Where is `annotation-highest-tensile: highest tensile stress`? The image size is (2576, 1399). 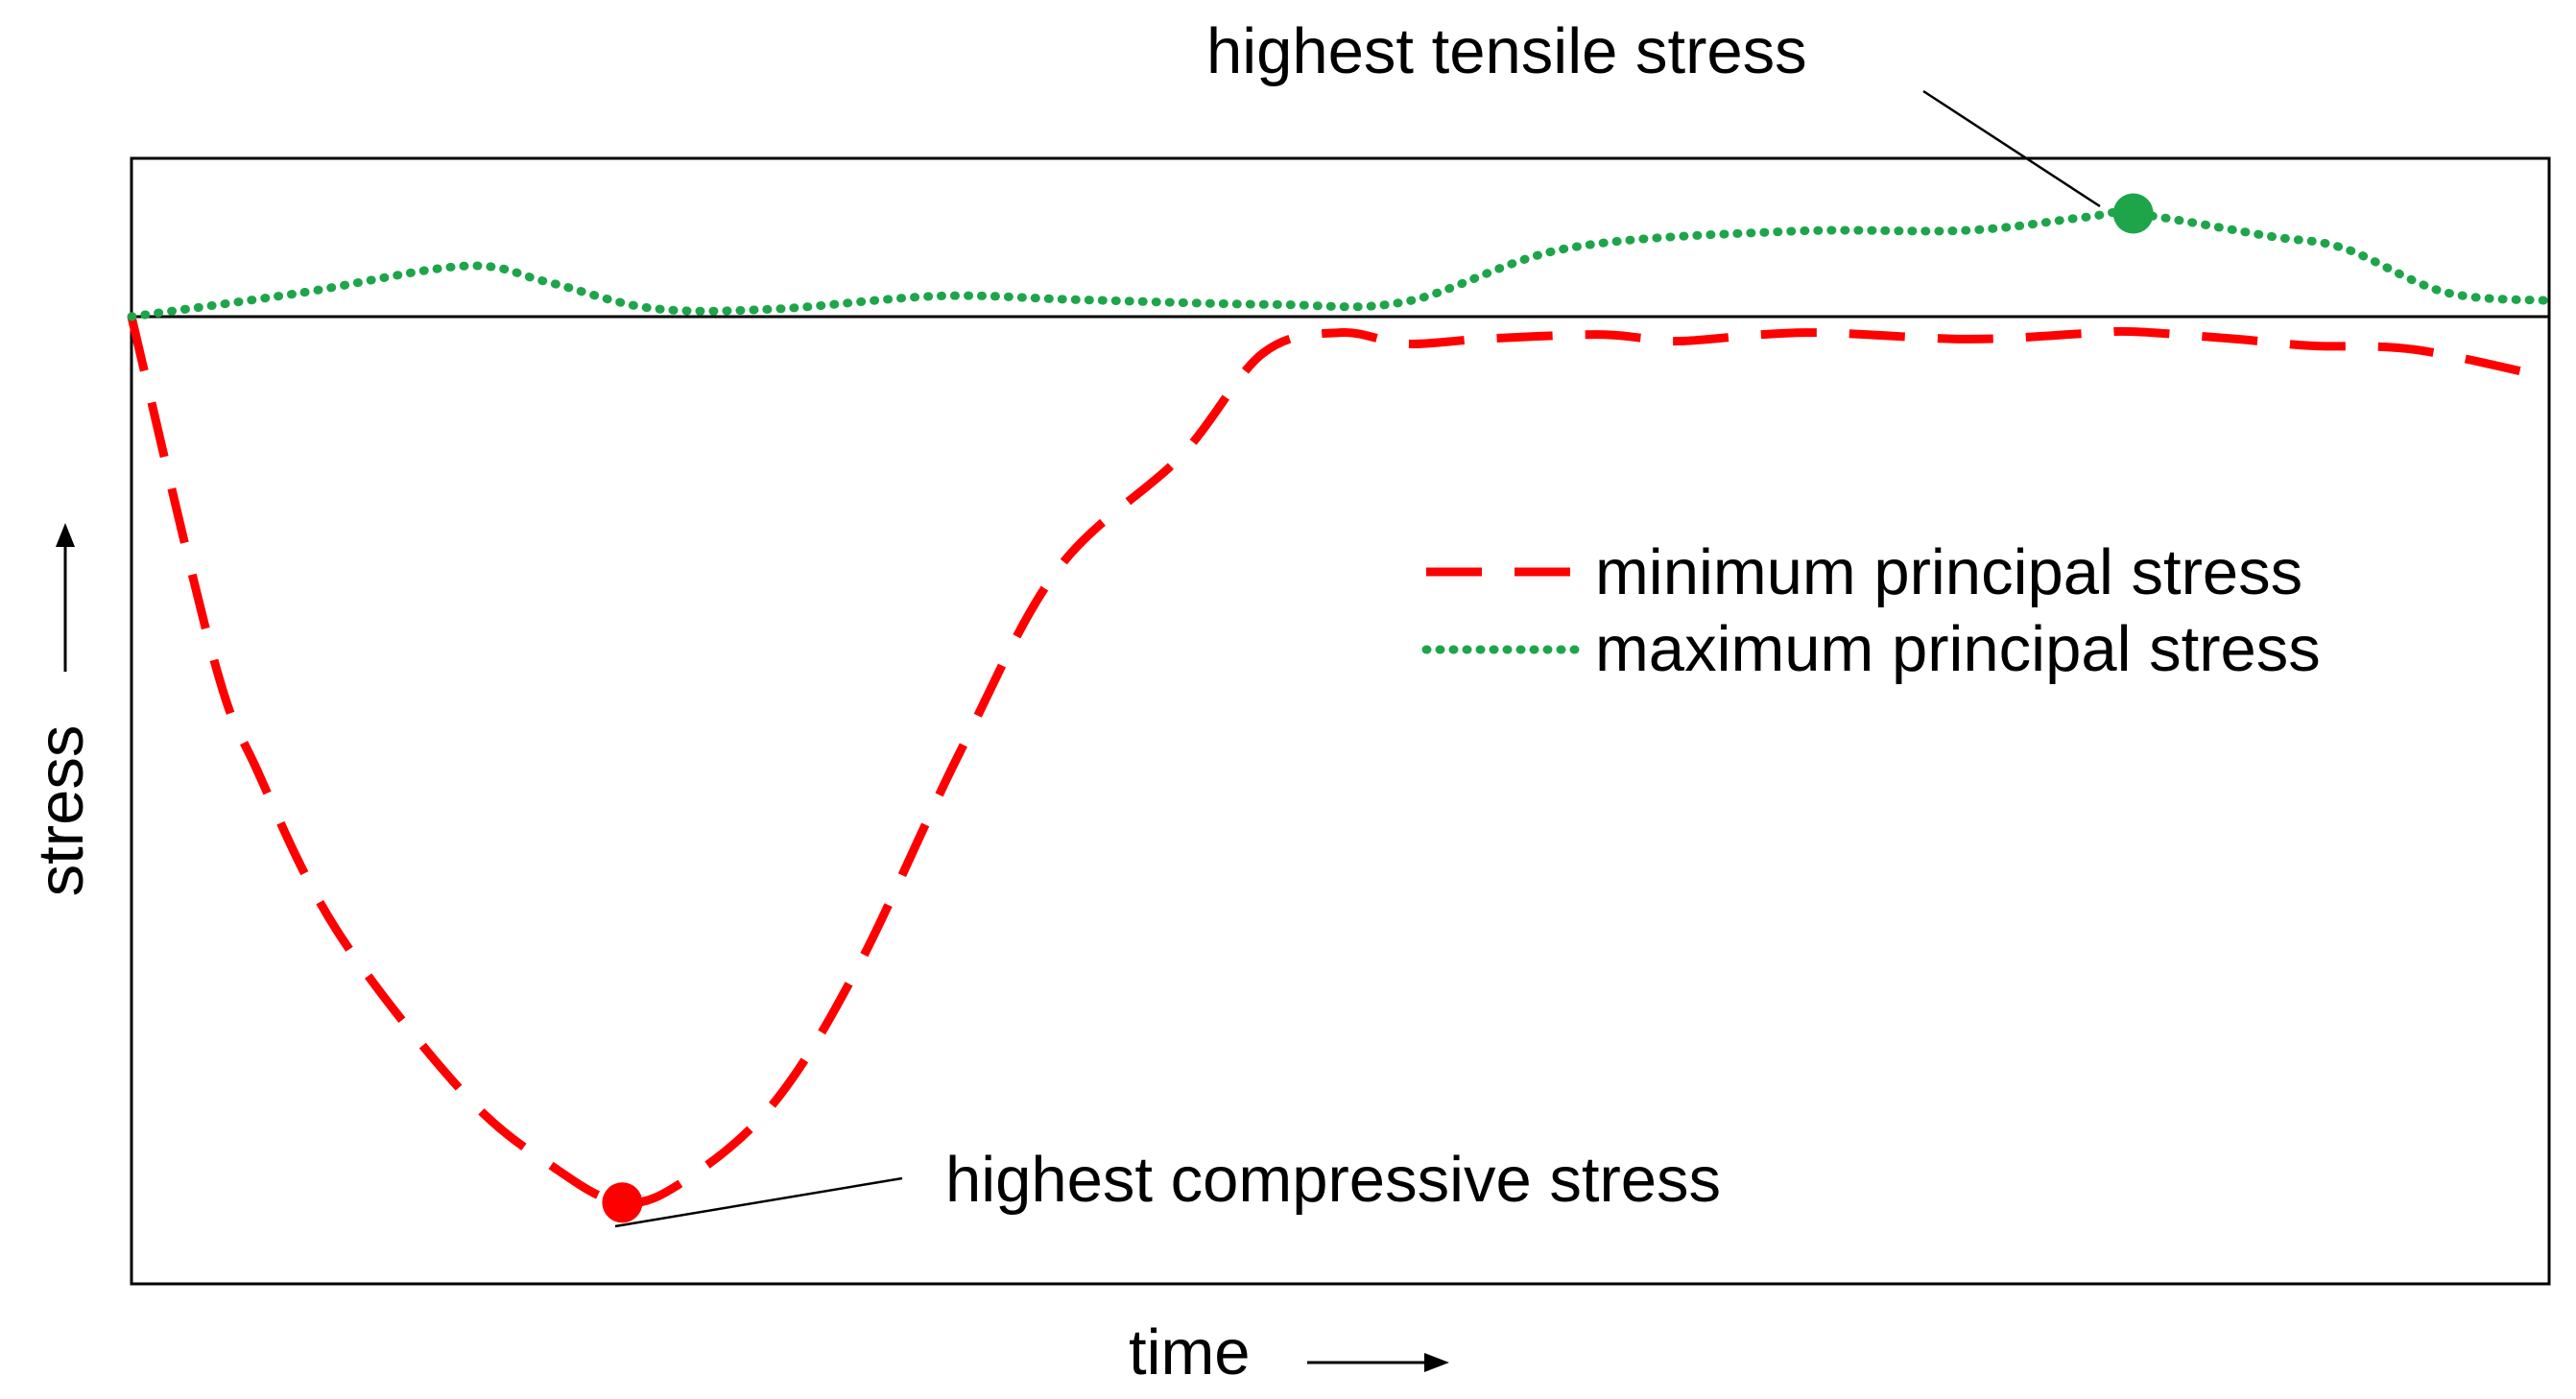 annotation-highest-tensile: highest tensile stress is located at coordinates (1506, 51).